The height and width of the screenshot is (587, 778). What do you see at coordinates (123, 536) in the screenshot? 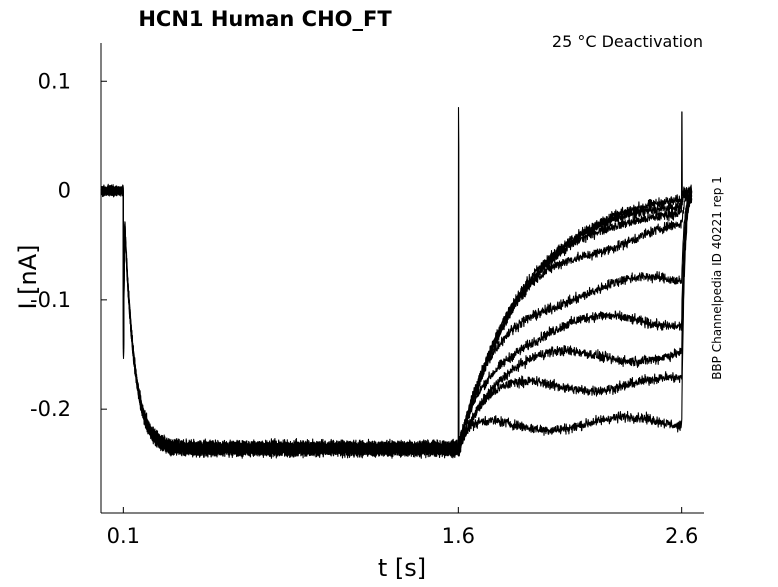
I see `x-tick-label: 0.1` at bounding box center [123, 536].